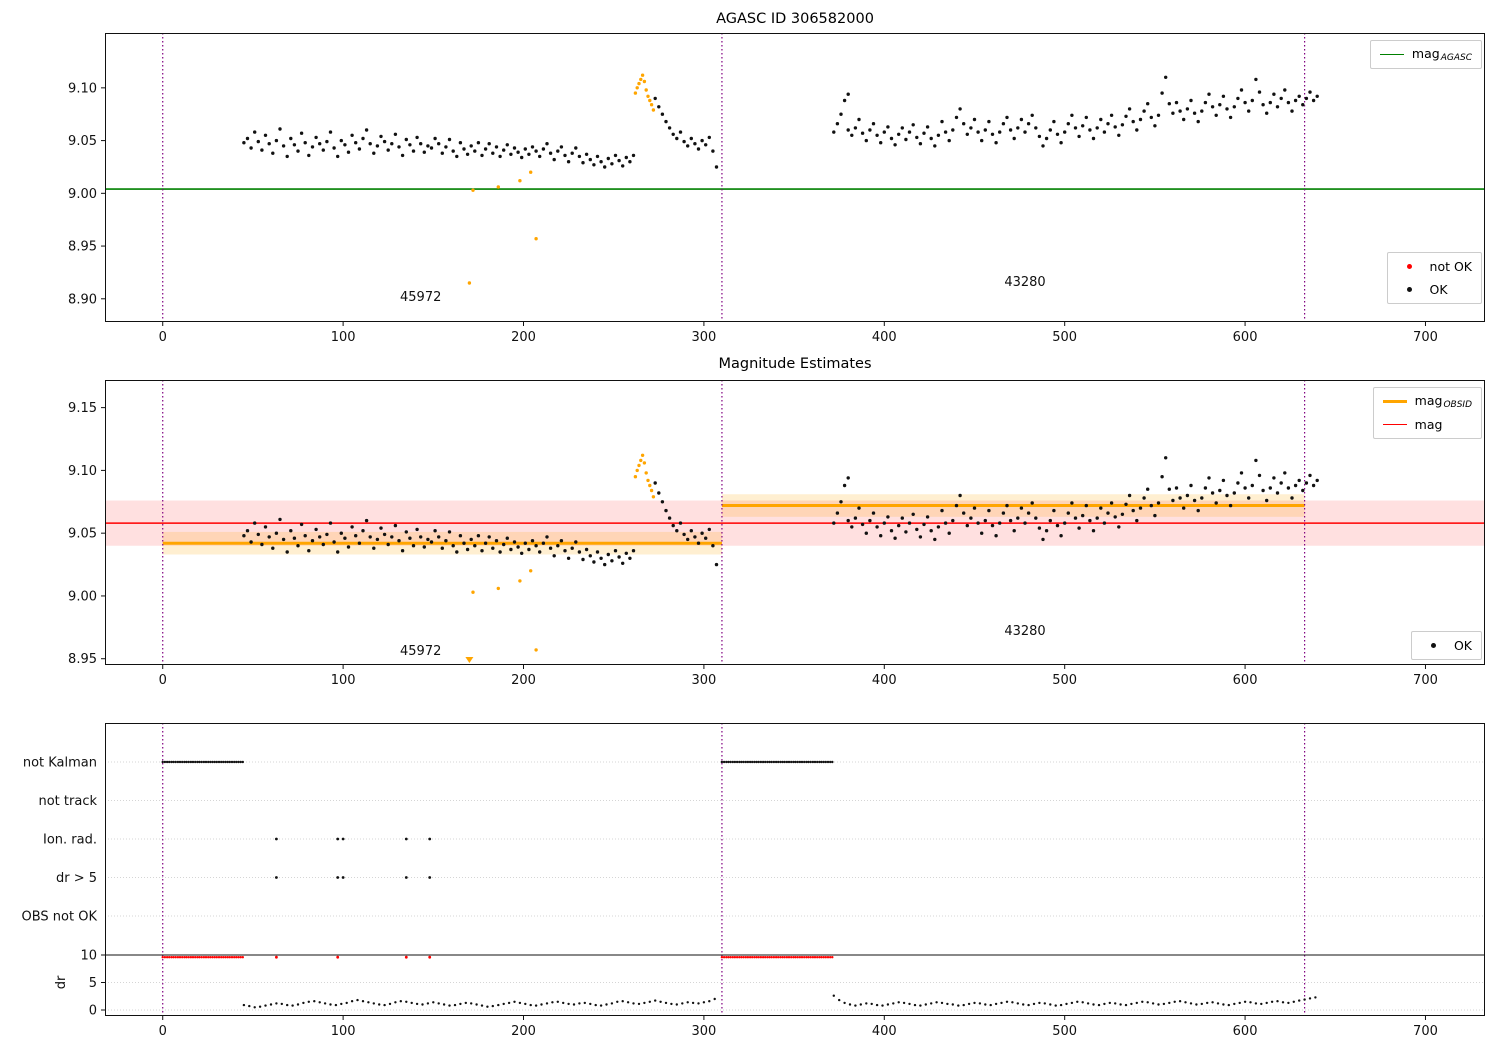  What do you see at coordinates (1391, 54) in the screenshot?
I see `green-line-swatch` at bounding box center [1391, 54].